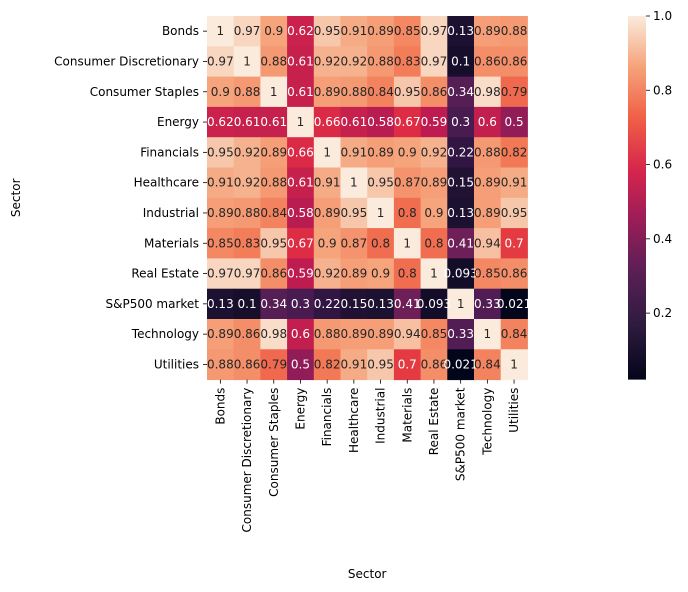 Image resolution: width=688 pixels, height=592 pixels. I want to click on heatmap-cell-value: 0.8, so click(433, 243).